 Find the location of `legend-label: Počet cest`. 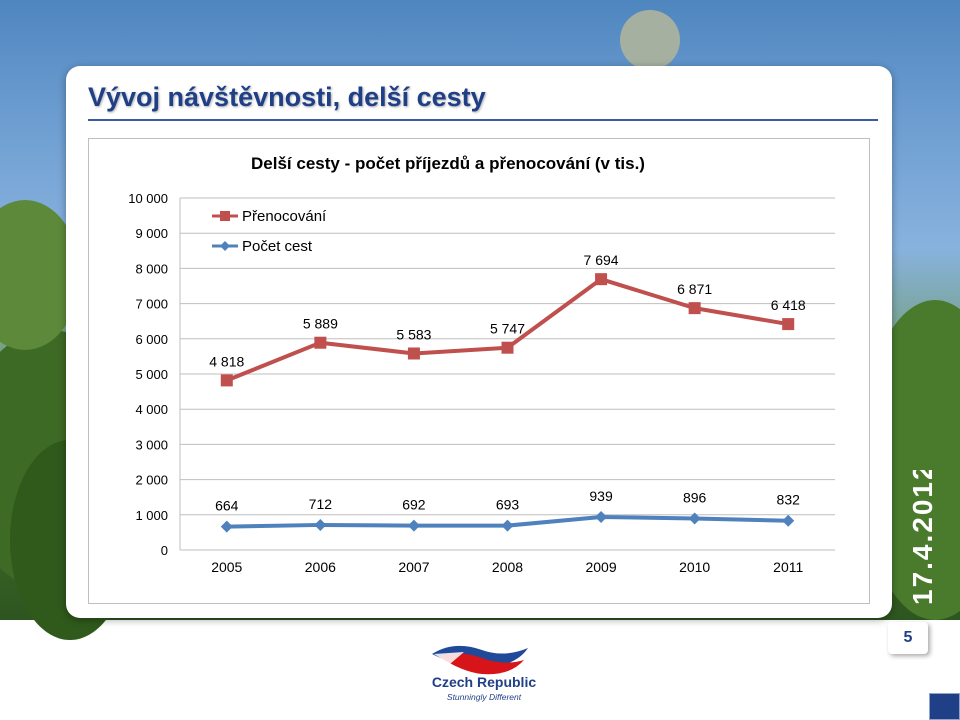

legend-label: Počet cest is located at coordinates (277, 246).